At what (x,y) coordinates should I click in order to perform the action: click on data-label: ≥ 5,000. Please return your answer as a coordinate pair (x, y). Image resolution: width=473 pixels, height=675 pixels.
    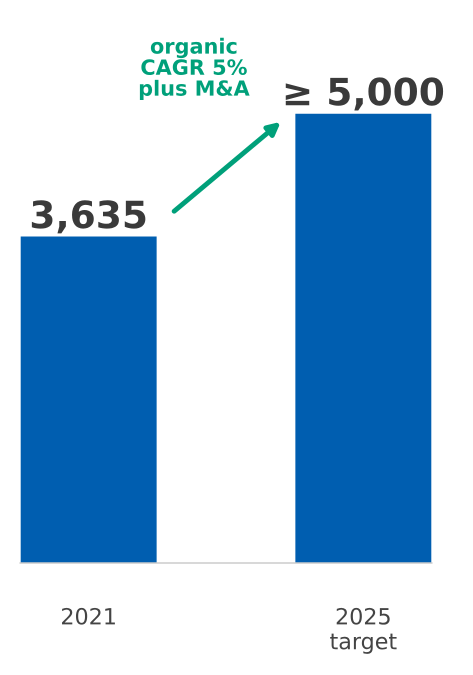
    Looking at the image, I should click on (365, 94).